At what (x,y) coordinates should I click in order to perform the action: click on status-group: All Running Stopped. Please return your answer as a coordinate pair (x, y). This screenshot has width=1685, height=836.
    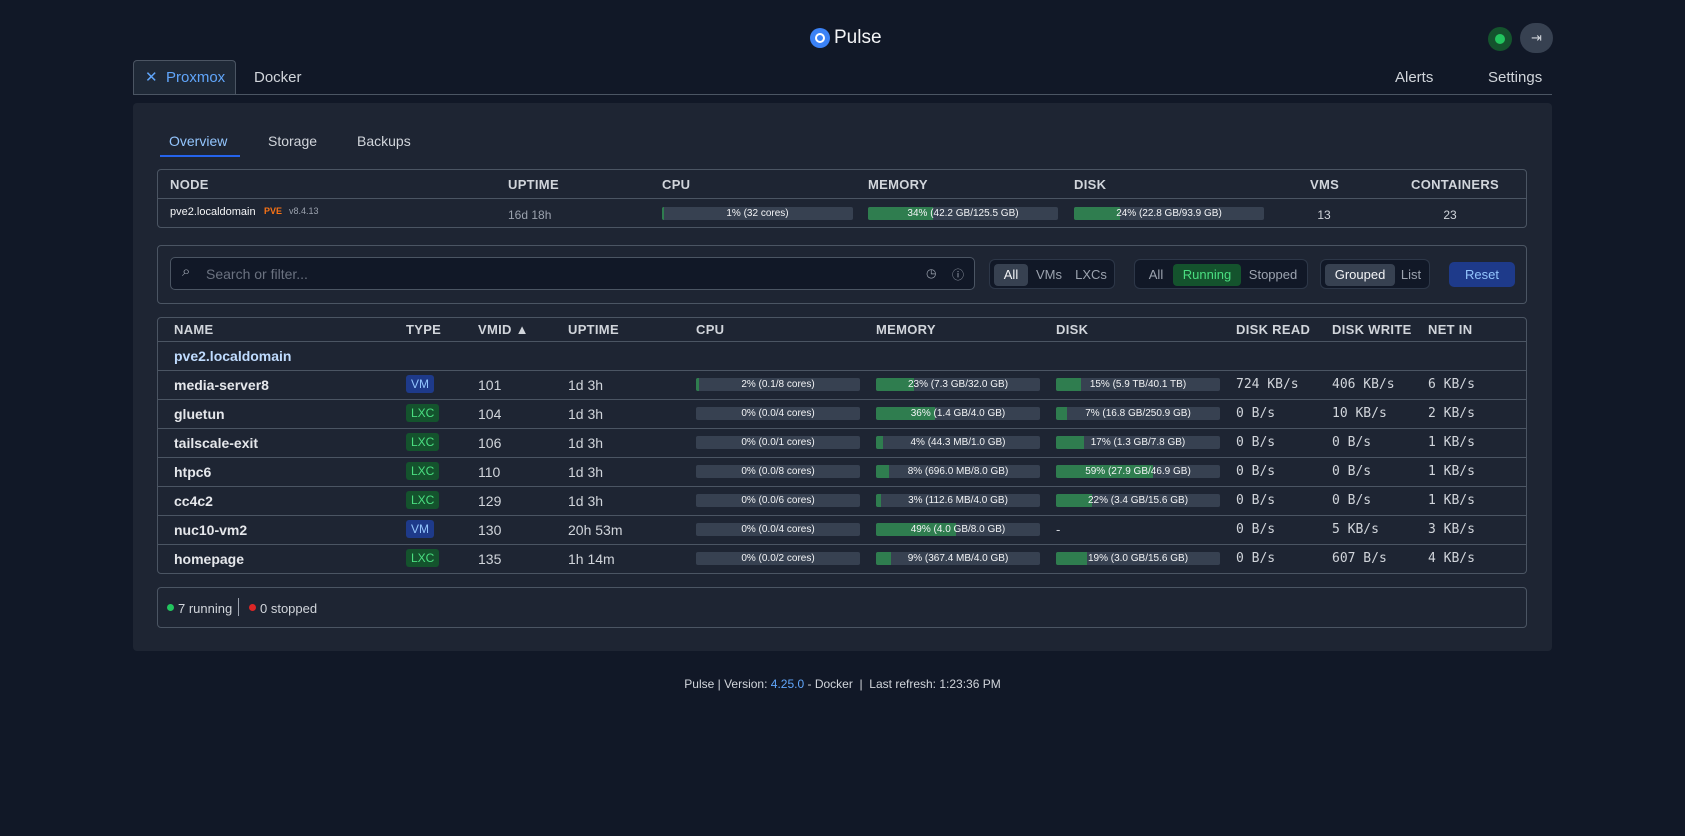
    Looking at the image, I should click on (1221, 274).